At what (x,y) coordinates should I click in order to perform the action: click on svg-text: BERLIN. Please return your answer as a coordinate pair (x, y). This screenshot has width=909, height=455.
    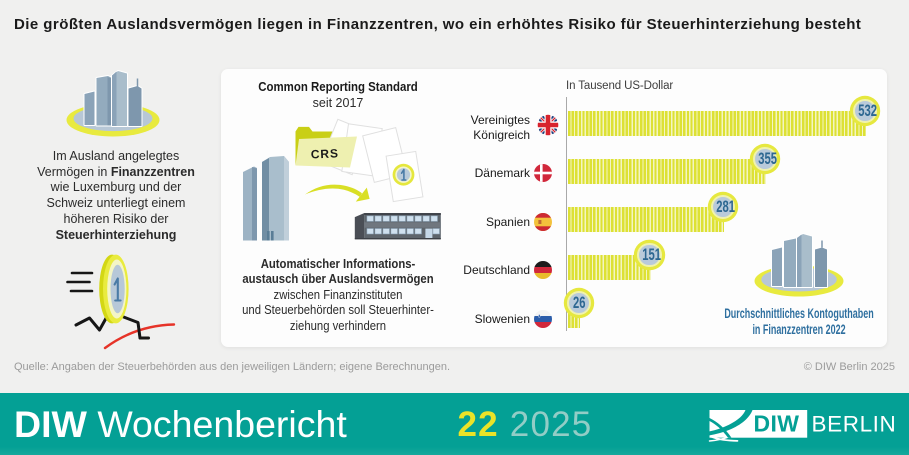
    Looking at the image, I should click on (854, 424).